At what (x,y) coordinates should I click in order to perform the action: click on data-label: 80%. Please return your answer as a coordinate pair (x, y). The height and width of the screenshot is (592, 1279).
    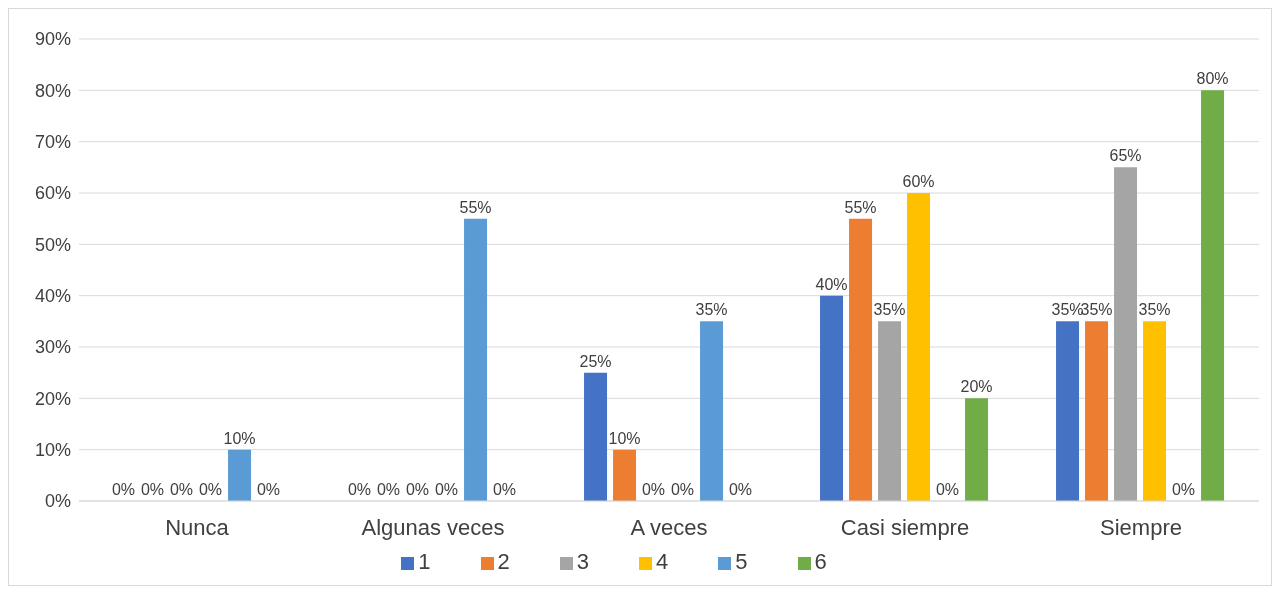
    Looking at the image, I should click on (1212, 79).